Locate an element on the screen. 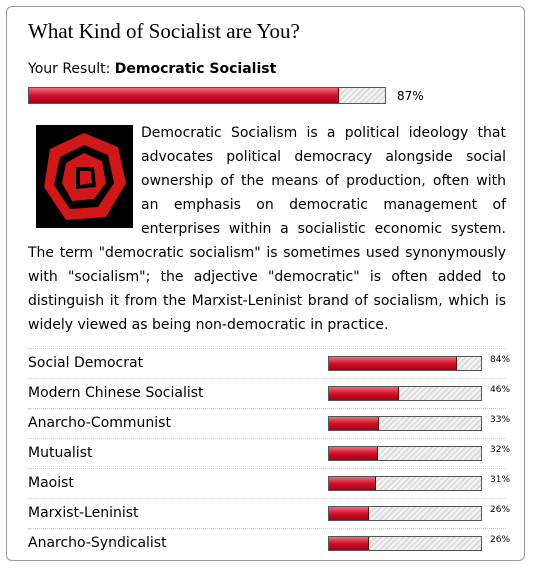 Image resolution: width=537 pixels, height=567 pixels. result-bar is located at coordinates (184, 95).